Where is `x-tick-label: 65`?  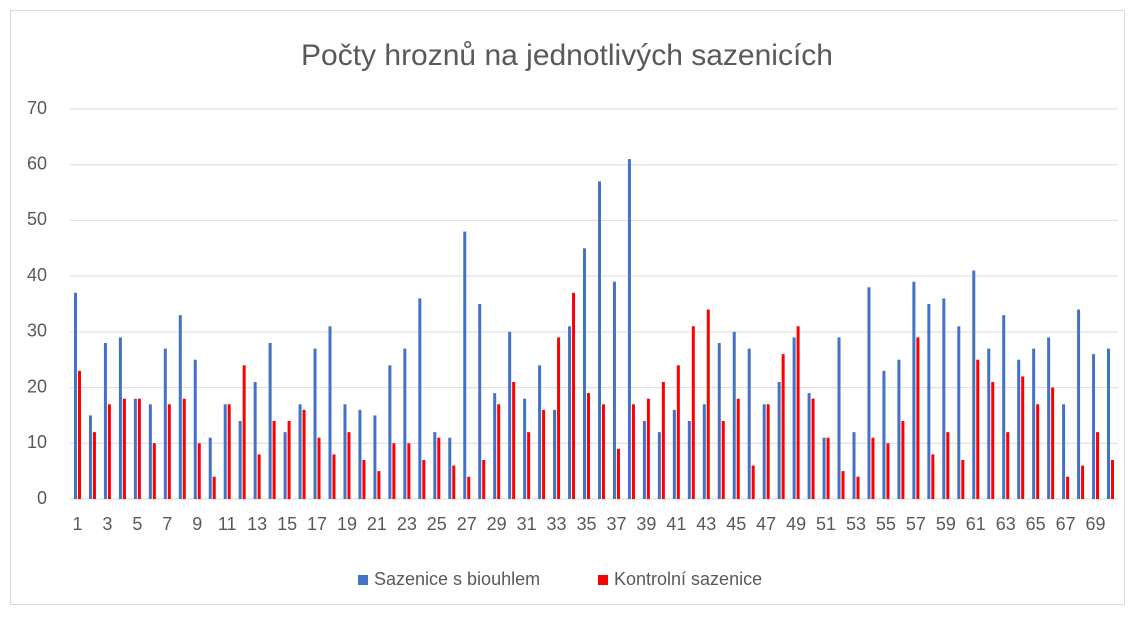
x-tick-label: 65 is located at coordinates (1036, 524).